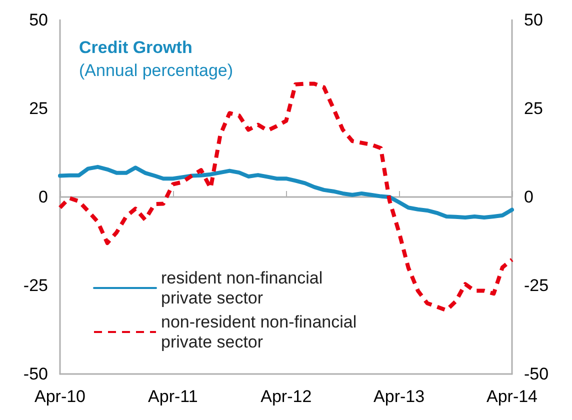 This screenshot has height=420, width=572. I want to click on y2-tick-label: 0, so click(529, 197).